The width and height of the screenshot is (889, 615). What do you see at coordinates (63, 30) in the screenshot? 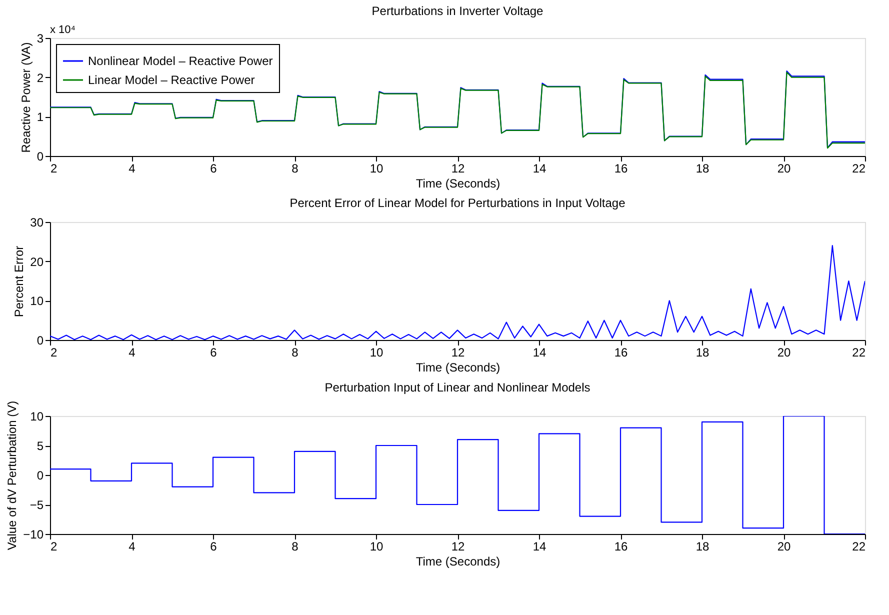
I see `text: x 10⁴` at bounding box center [63, 30].